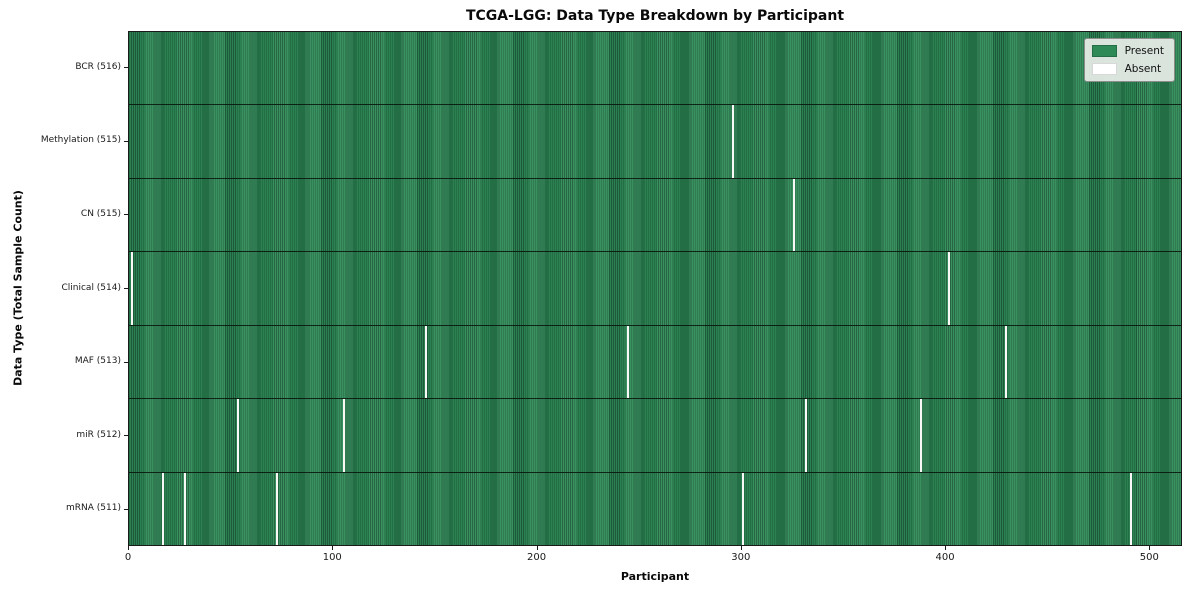  What do you see at coordinates (655, 508) in the screenshot?
I see `heatmap-row-mrna` at bounding box center [655, 508].